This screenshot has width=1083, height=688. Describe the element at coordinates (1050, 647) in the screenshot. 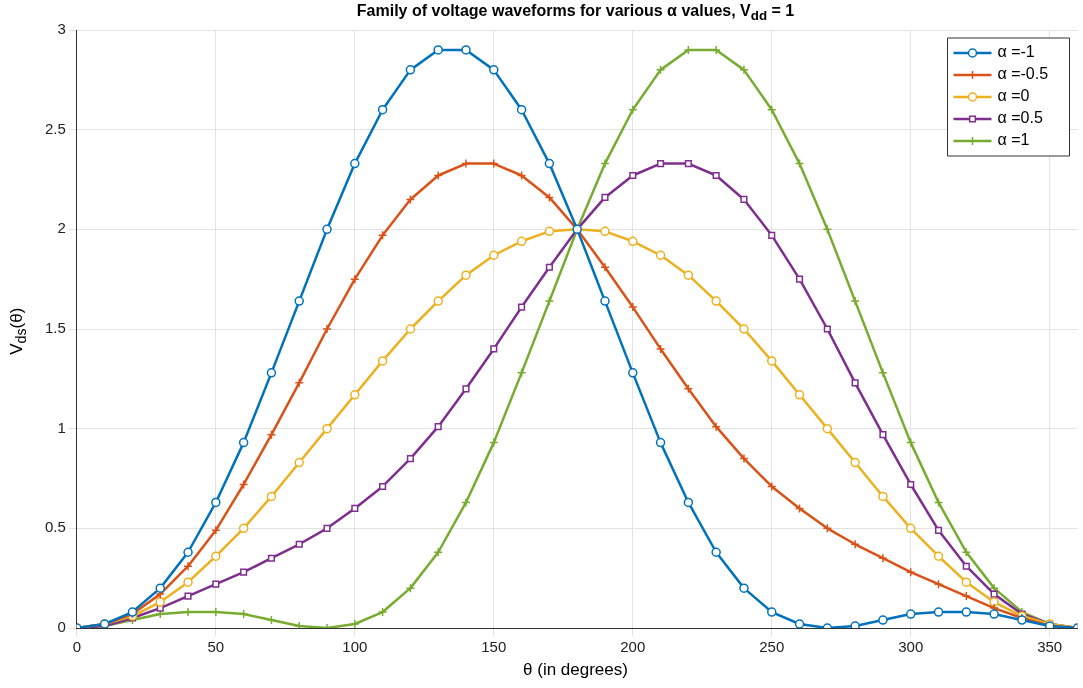

I see `x-tick-label: 350` at that location.